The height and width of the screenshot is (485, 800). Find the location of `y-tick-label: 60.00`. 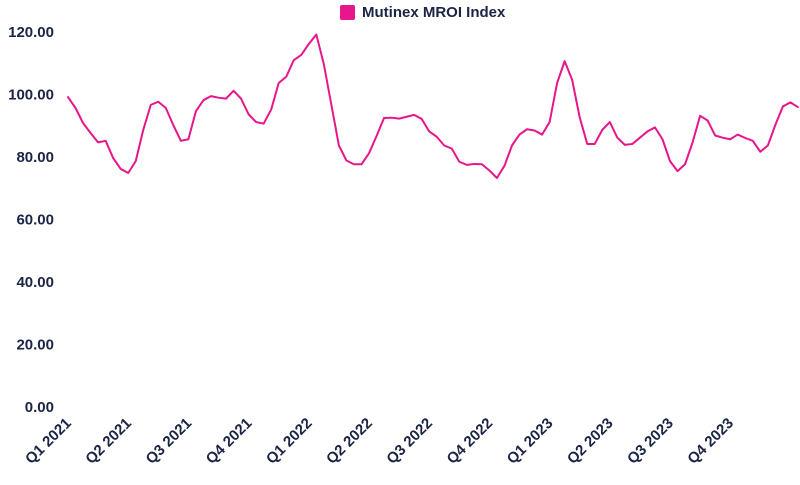

y-tick-label: 60.00 is located at coordinates (35, 219).